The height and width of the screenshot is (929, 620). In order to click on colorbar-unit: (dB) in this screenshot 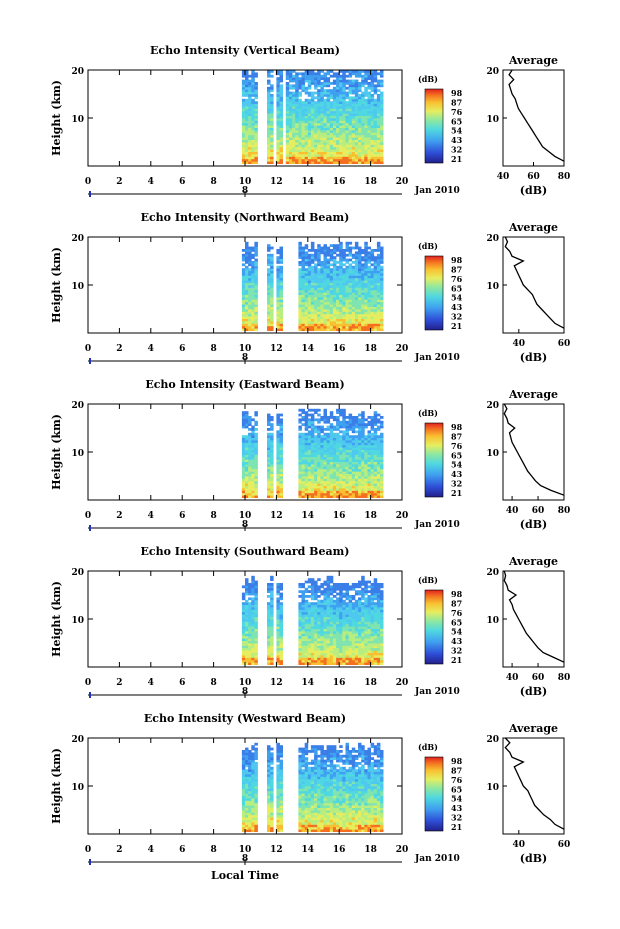, I will do `click(428, 246)`.